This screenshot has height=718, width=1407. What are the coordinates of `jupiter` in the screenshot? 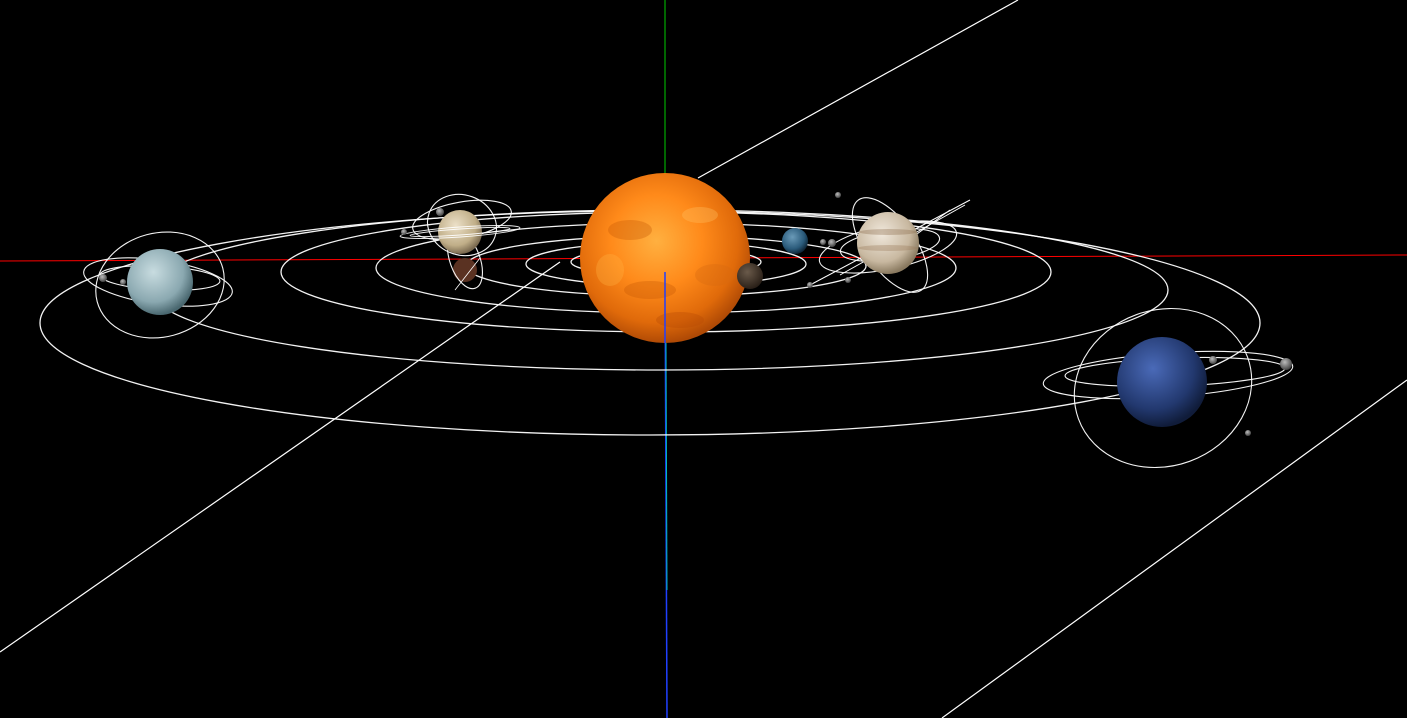 It's located at (889, 245).